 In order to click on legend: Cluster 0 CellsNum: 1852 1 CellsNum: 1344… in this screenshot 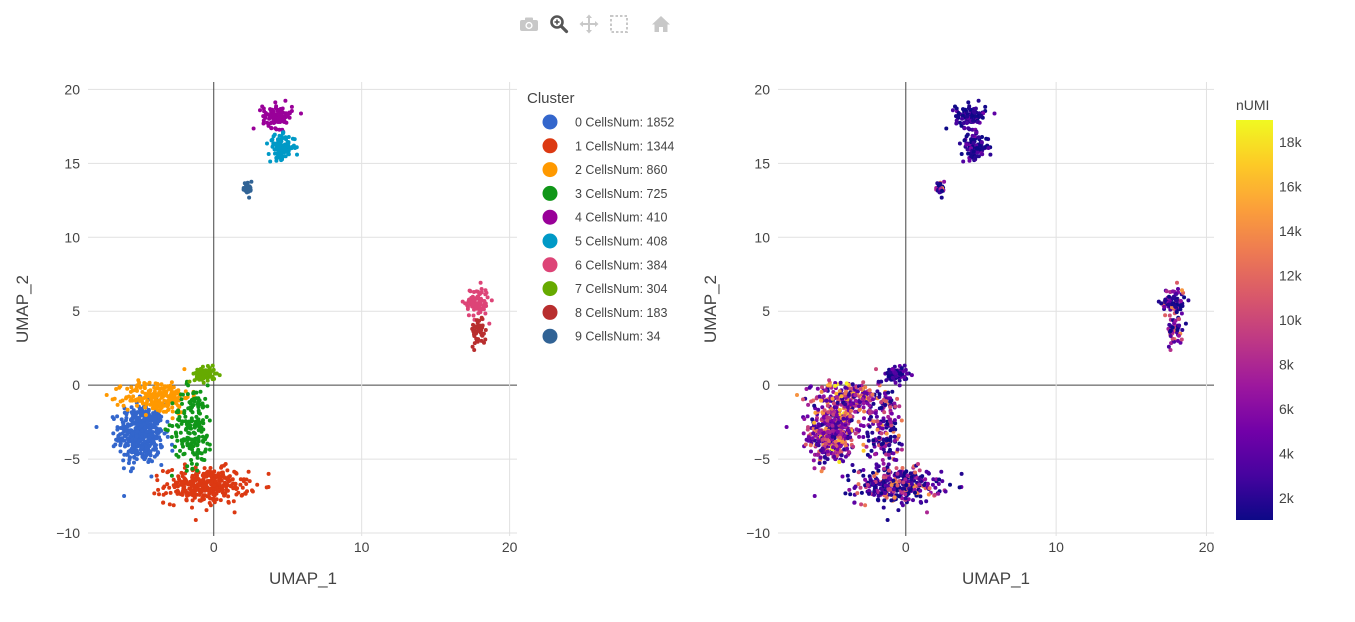, I will do `click(600, 217)`.